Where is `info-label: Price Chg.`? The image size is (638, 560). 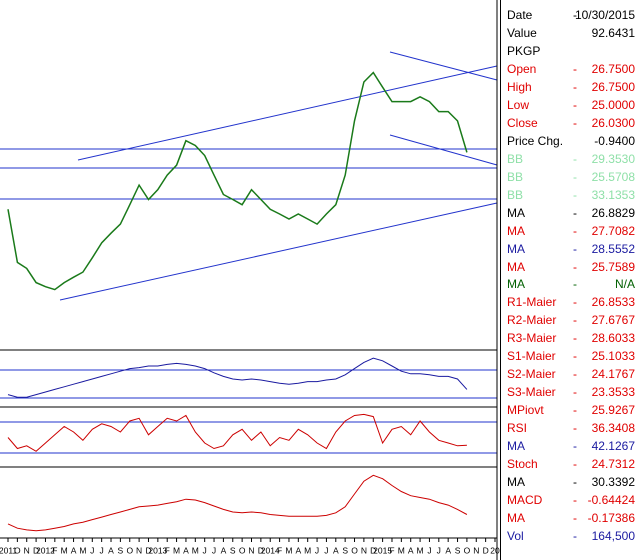 info-label: Price Chg. is located at coordinates (535, 140).